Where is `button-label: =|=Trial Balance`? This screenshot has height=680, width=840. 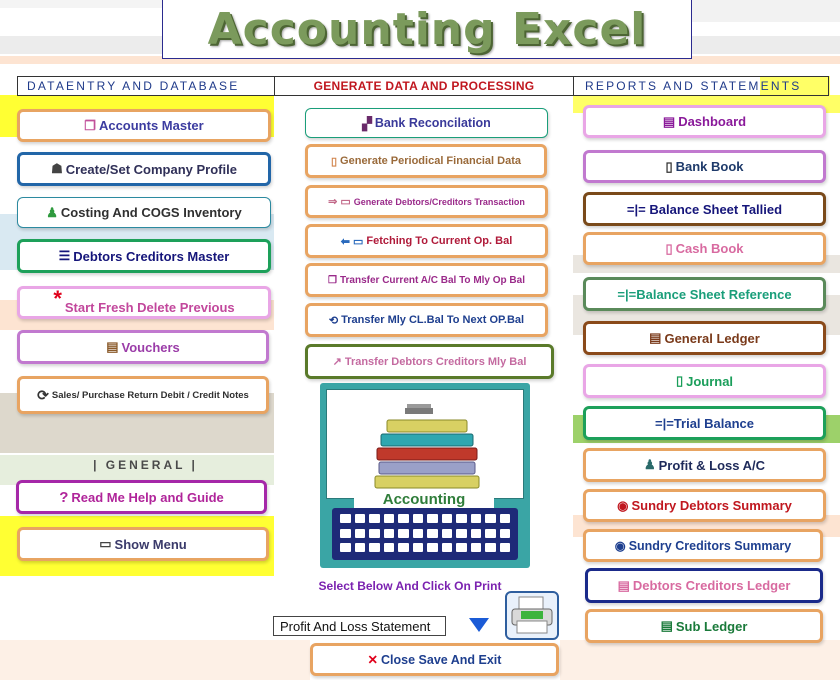
button-label: =|=Trial Balance is located at coordinates (704, 423).